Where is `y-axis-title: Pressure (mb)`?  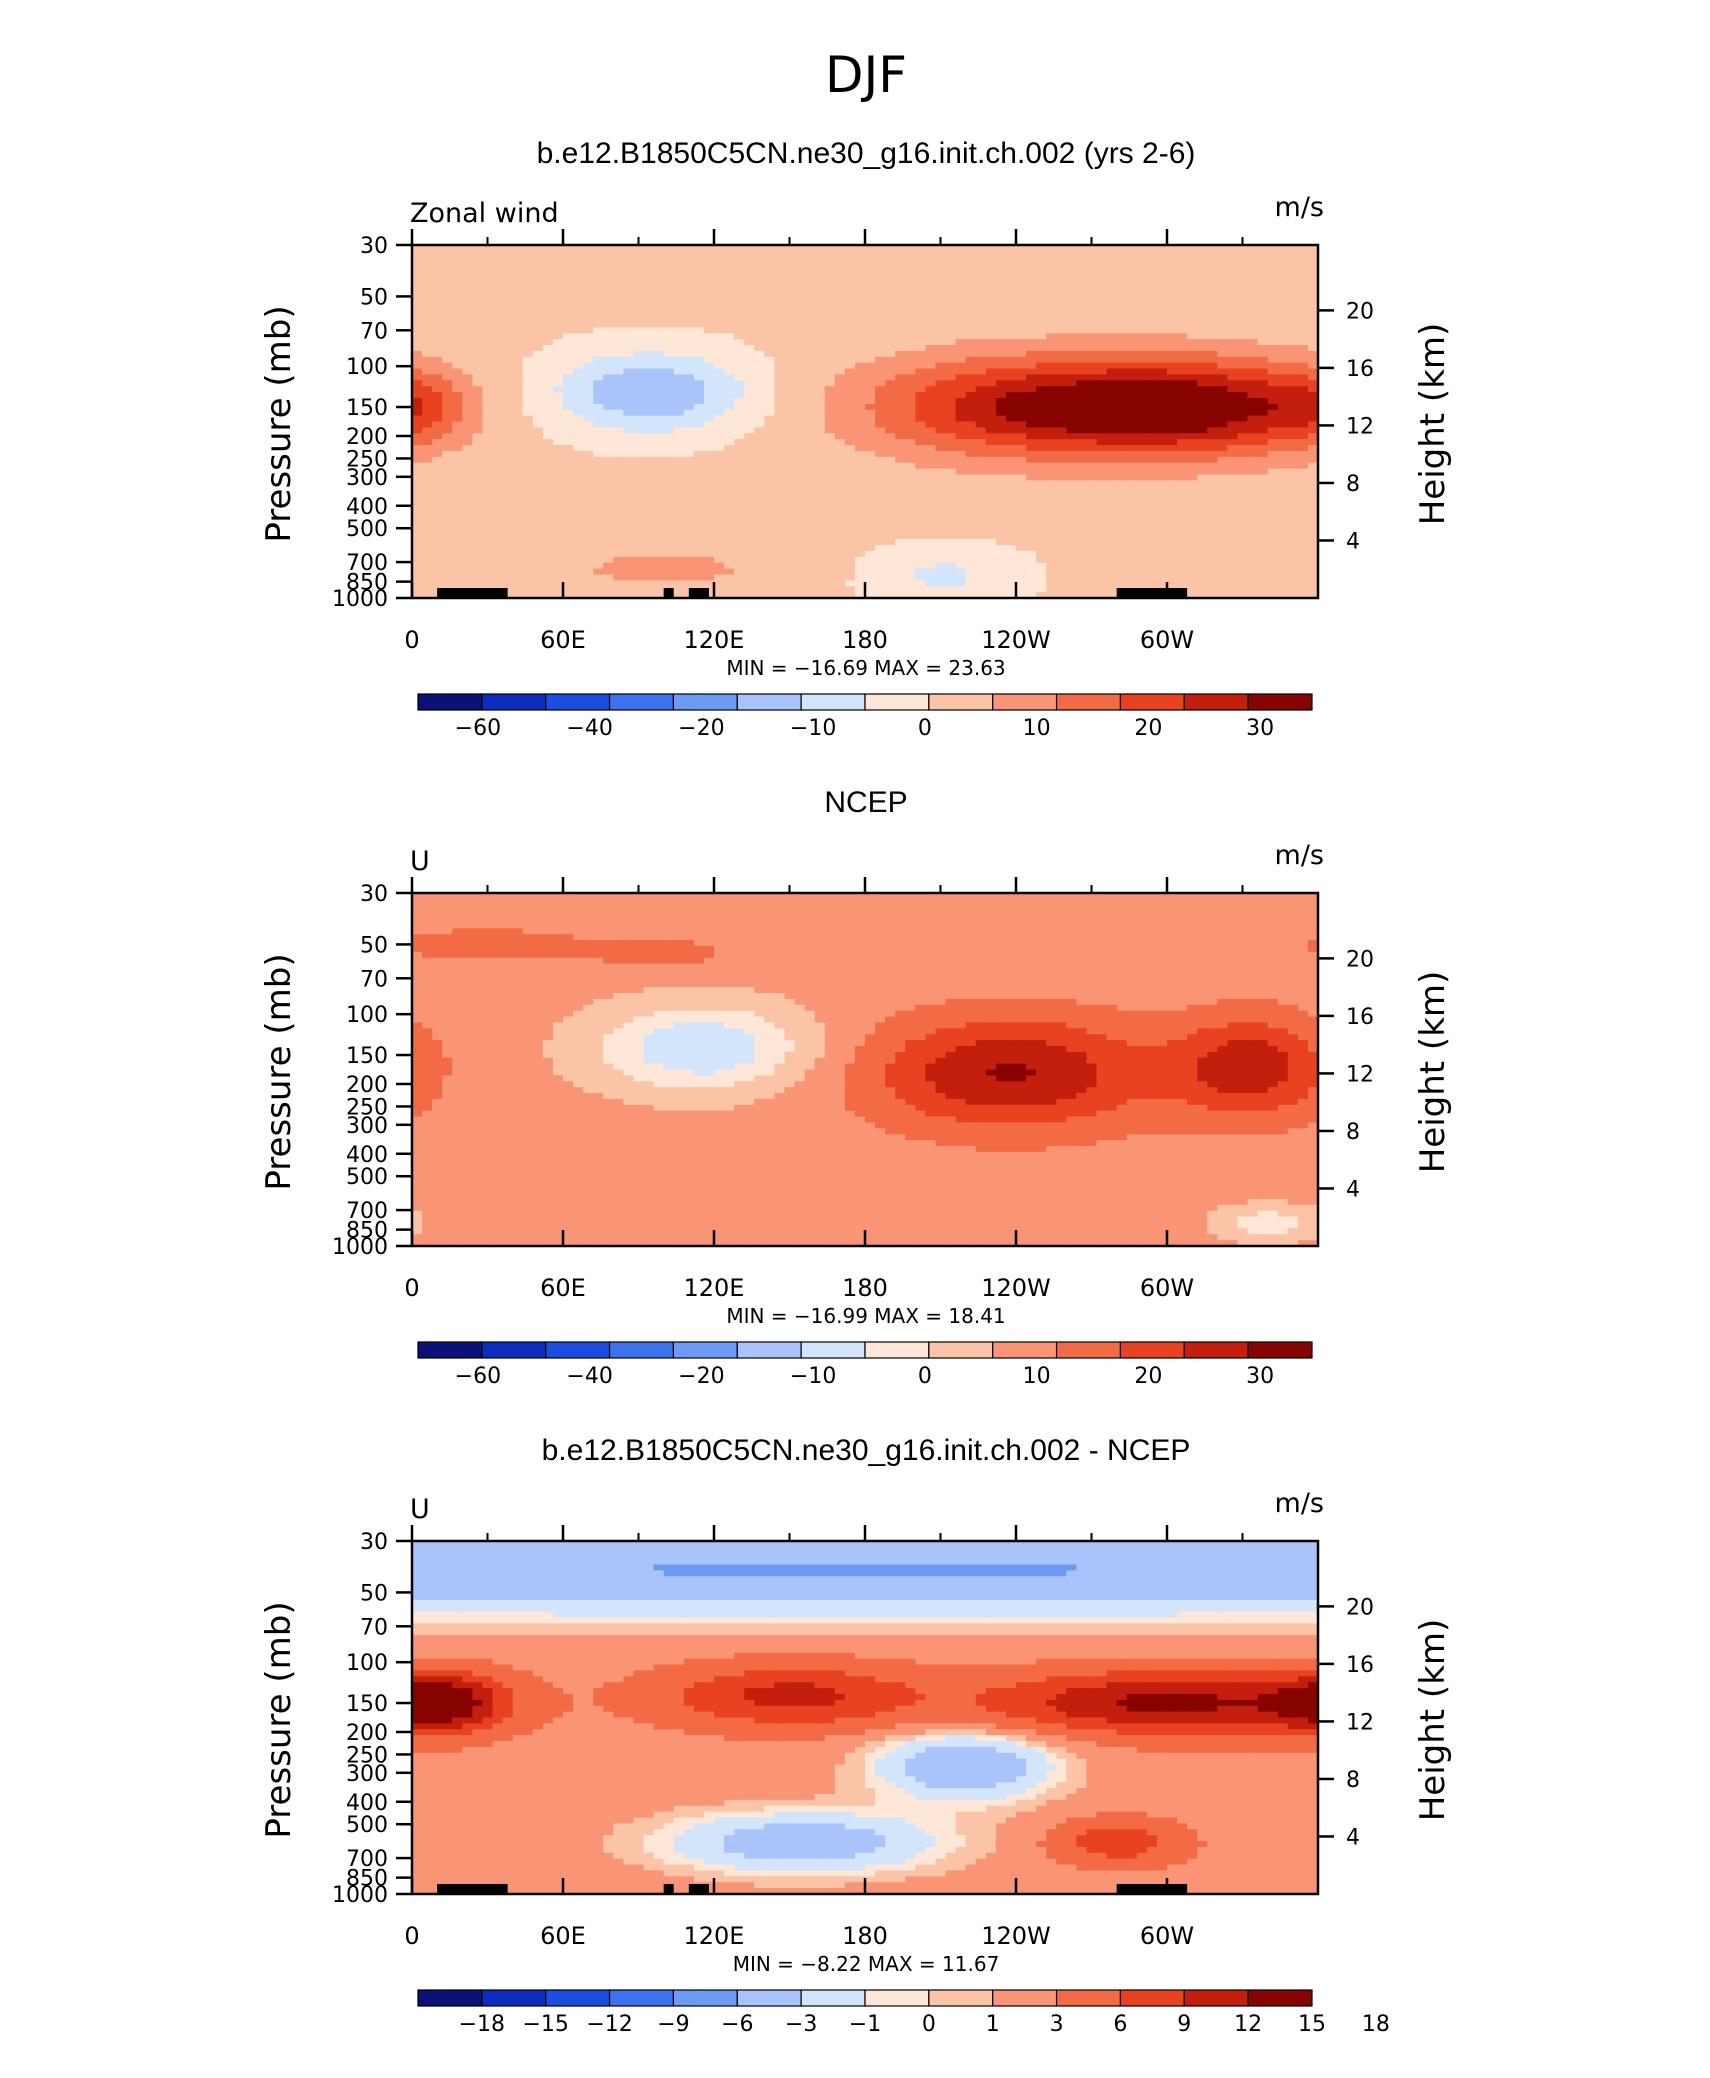
y-axis-title: Pressure (mb) is located at coordinates (279, 423).